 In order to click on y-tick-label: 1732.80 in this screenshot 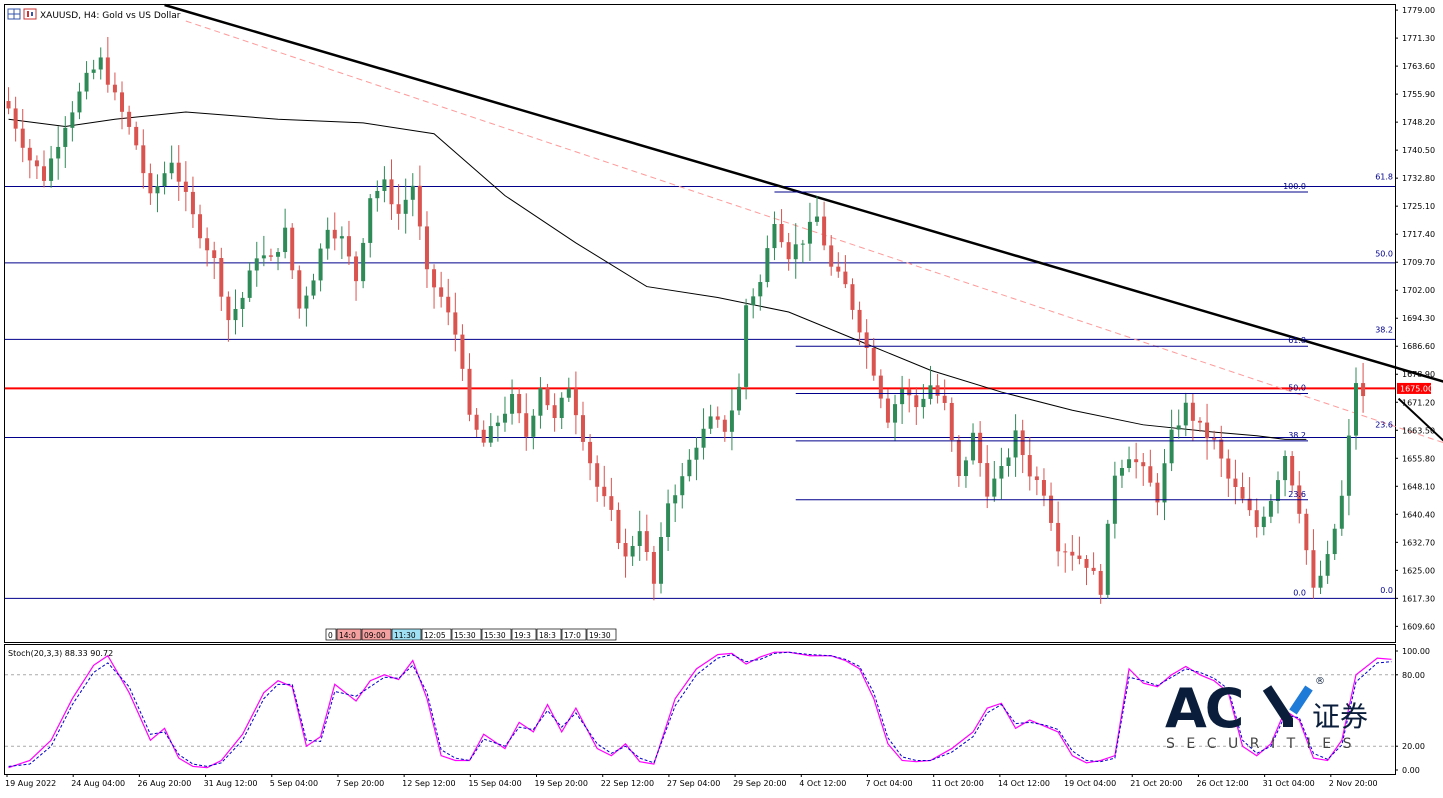, I will do `click(1418, 178)`.